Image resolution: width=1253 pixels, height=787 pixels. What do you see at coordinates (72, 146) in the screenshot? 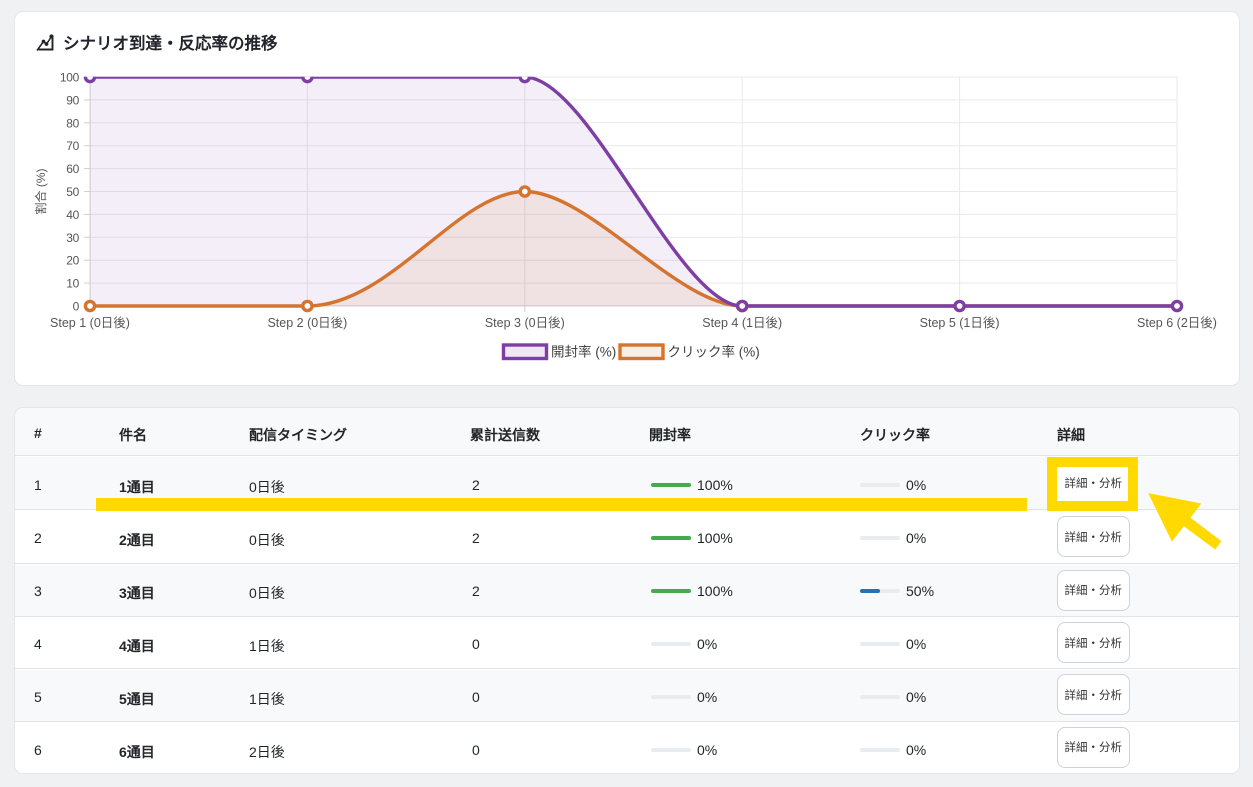
I see `svg-text: 70` at bounding box center [72, 146].